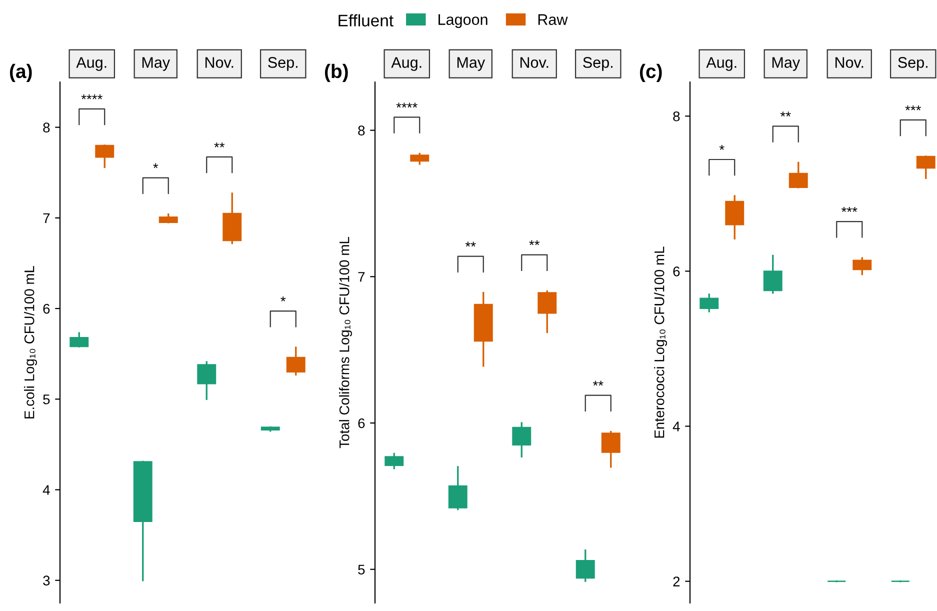  What do you see at coordinates (366, 20) in the screenshot?
I see `legend-title: Effluent` at bounding box center [366, 20].